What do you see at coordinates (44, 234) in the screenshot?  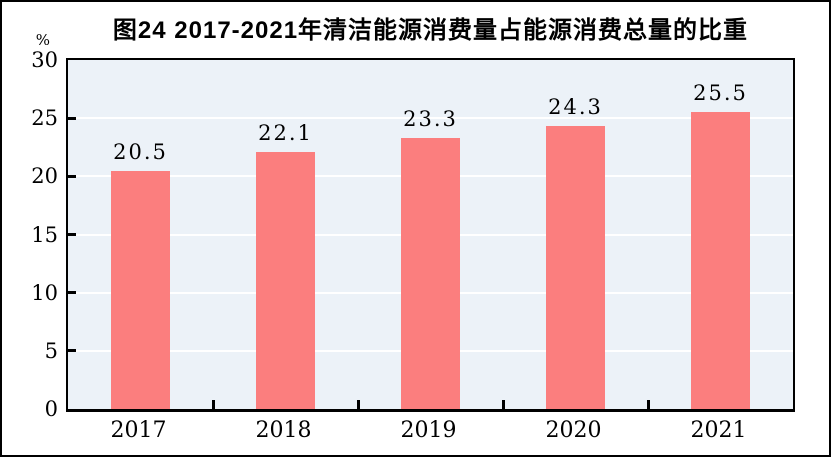 I see `y-axis-label-15: 15` at bounding box center [44, 234].